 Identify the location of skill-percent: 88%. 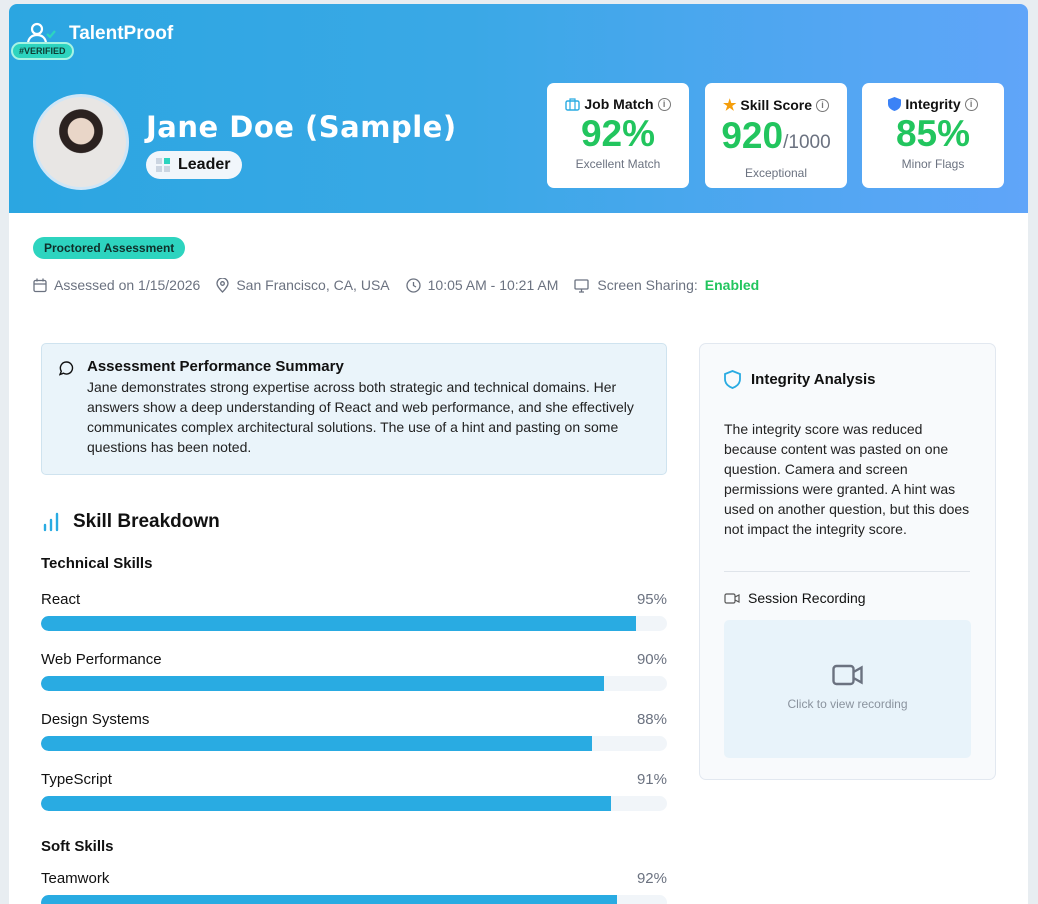
(651, 719).